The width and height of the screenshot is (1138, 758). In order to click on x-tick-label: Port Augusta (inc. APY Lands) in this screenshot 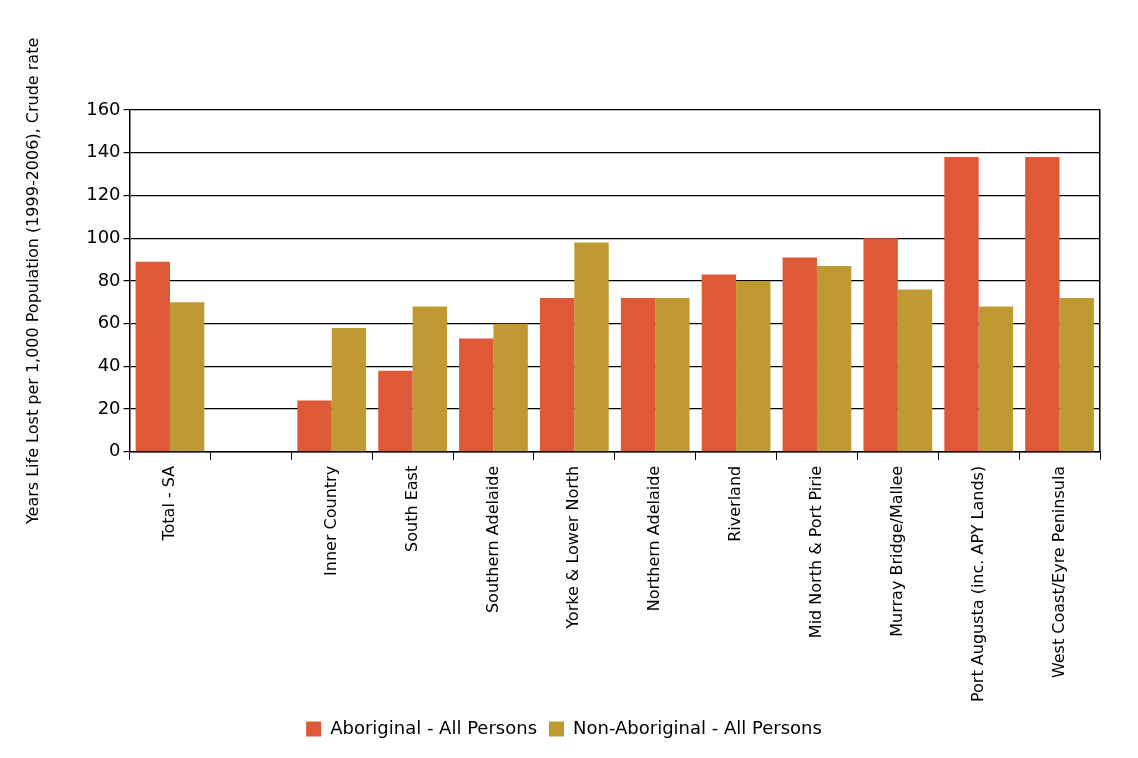, I will do `click(977, 584)`.